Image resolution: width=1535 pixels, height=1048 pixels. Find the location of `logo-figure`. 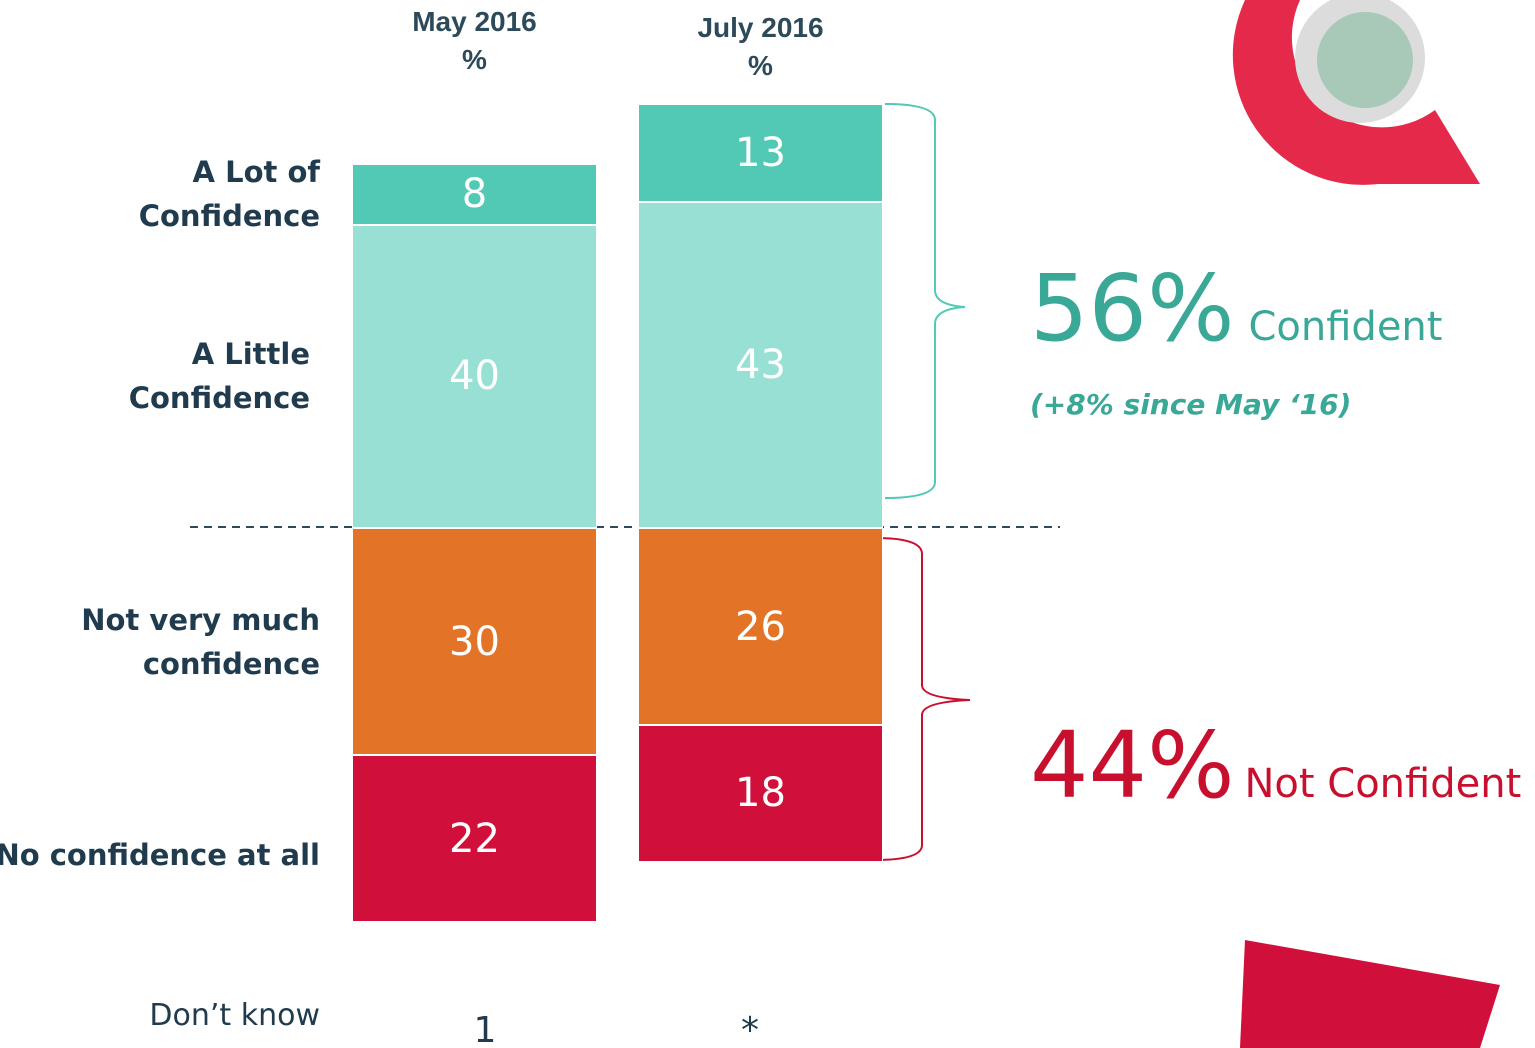

logo-figure is located at coordinates (1365, 60).